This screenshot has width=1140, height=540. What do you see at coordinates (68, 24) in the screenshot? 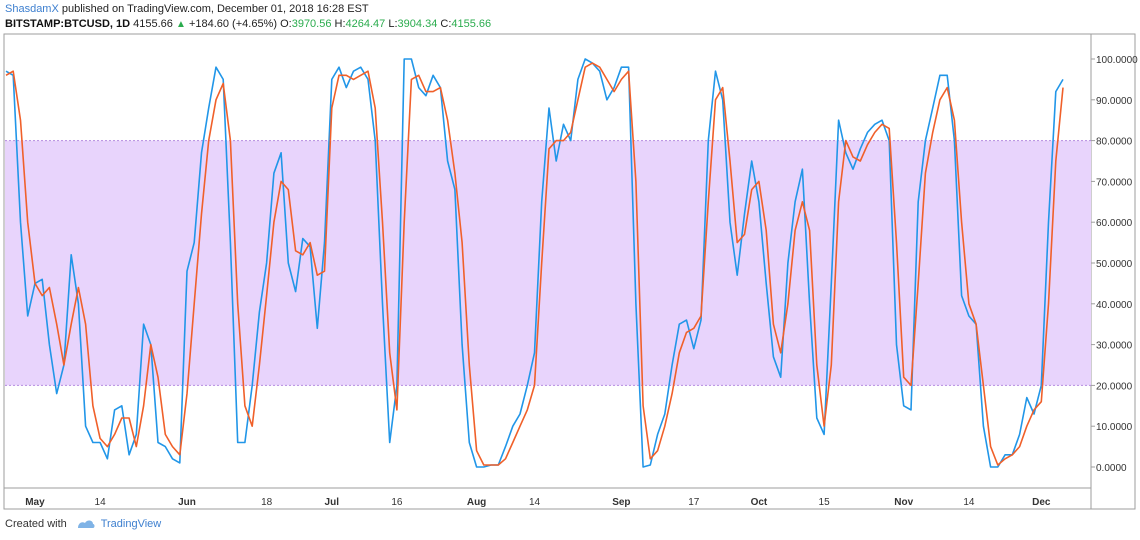
I see `symbol-label: BITSTAMP:BTCUSD, 1D` at bounding box center [68, 24].